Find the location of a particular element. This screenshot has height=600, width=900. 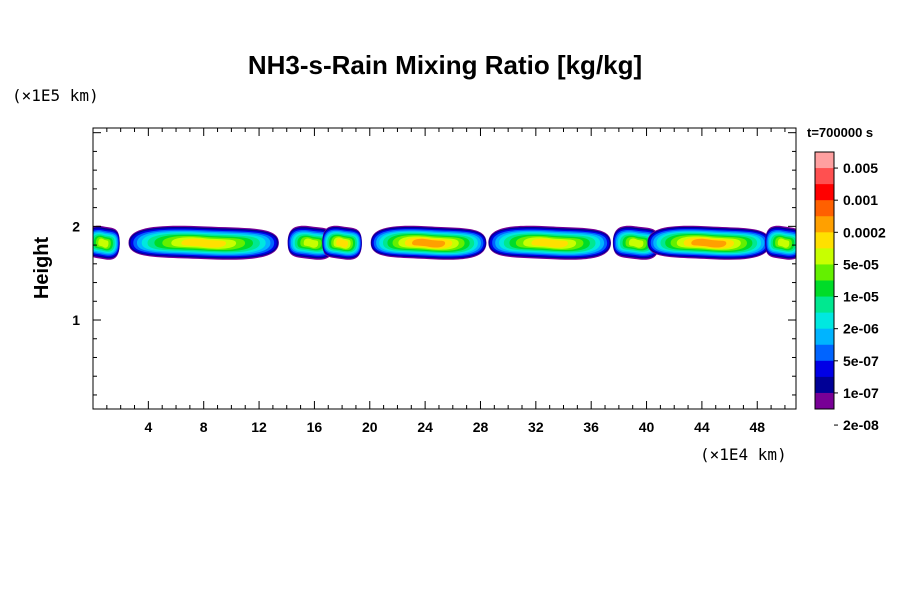

time-label: t=700000 s is located at coordinates (840, 132).